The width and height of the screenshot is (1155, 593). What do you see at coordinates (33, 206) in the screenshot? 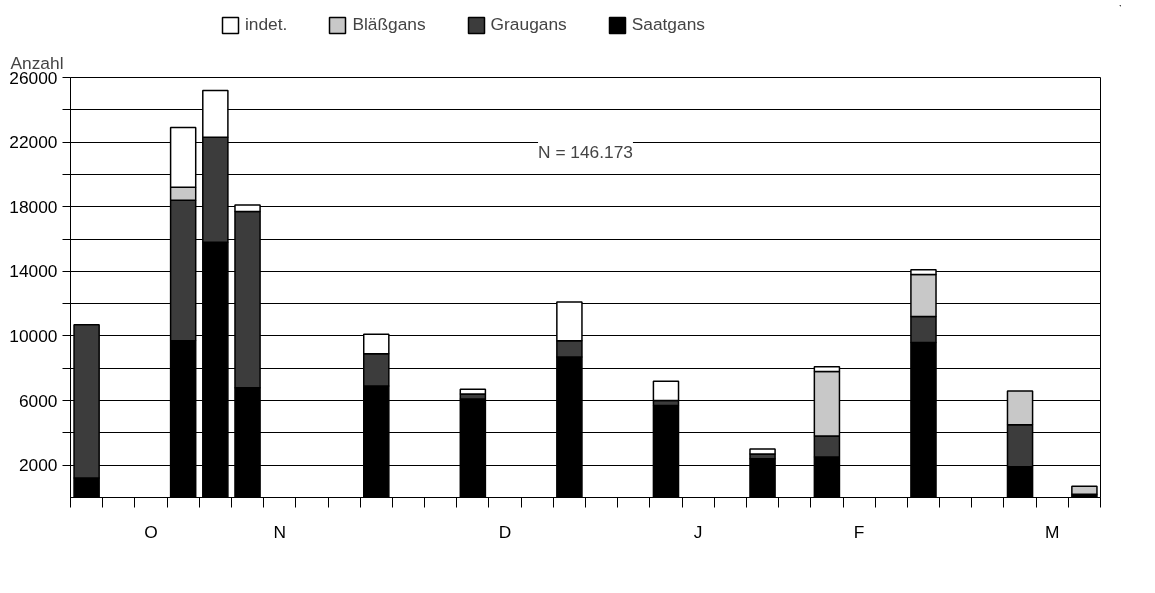
I see `y-tick-label: 18000` at bounding box center [33, 206].